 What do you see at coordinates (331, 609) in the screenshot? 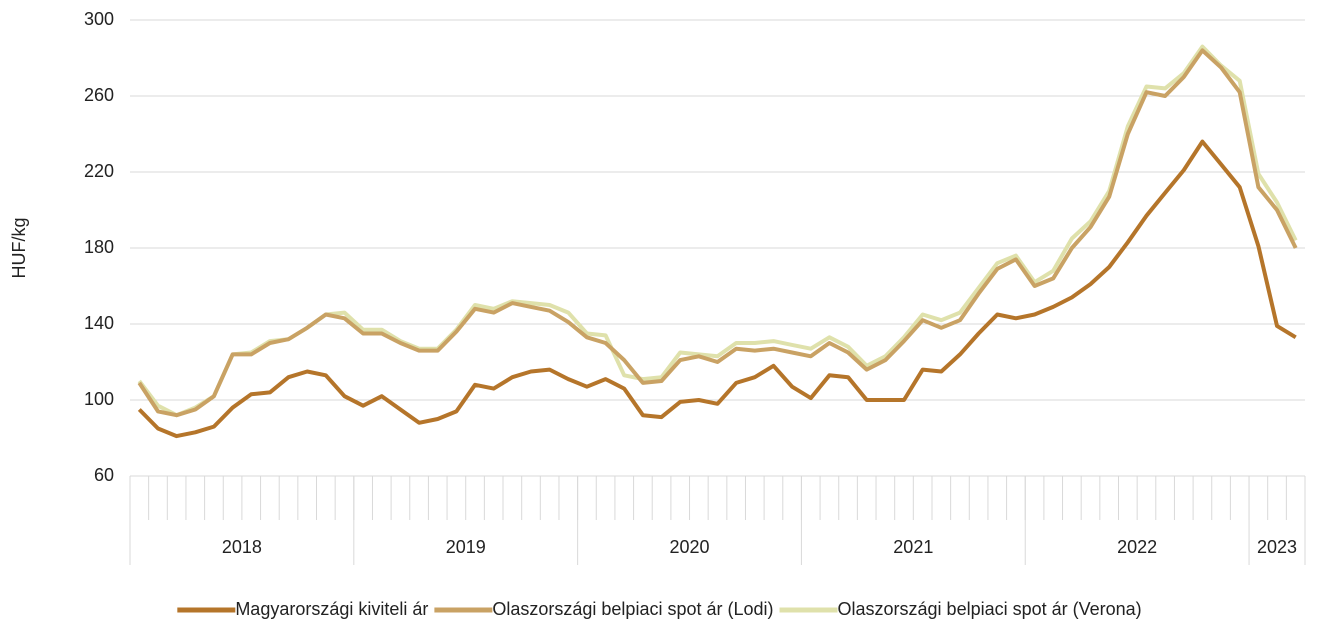
I see `legend-label: Magyarországi kiviteli ár` at bounding box center [331, 609].